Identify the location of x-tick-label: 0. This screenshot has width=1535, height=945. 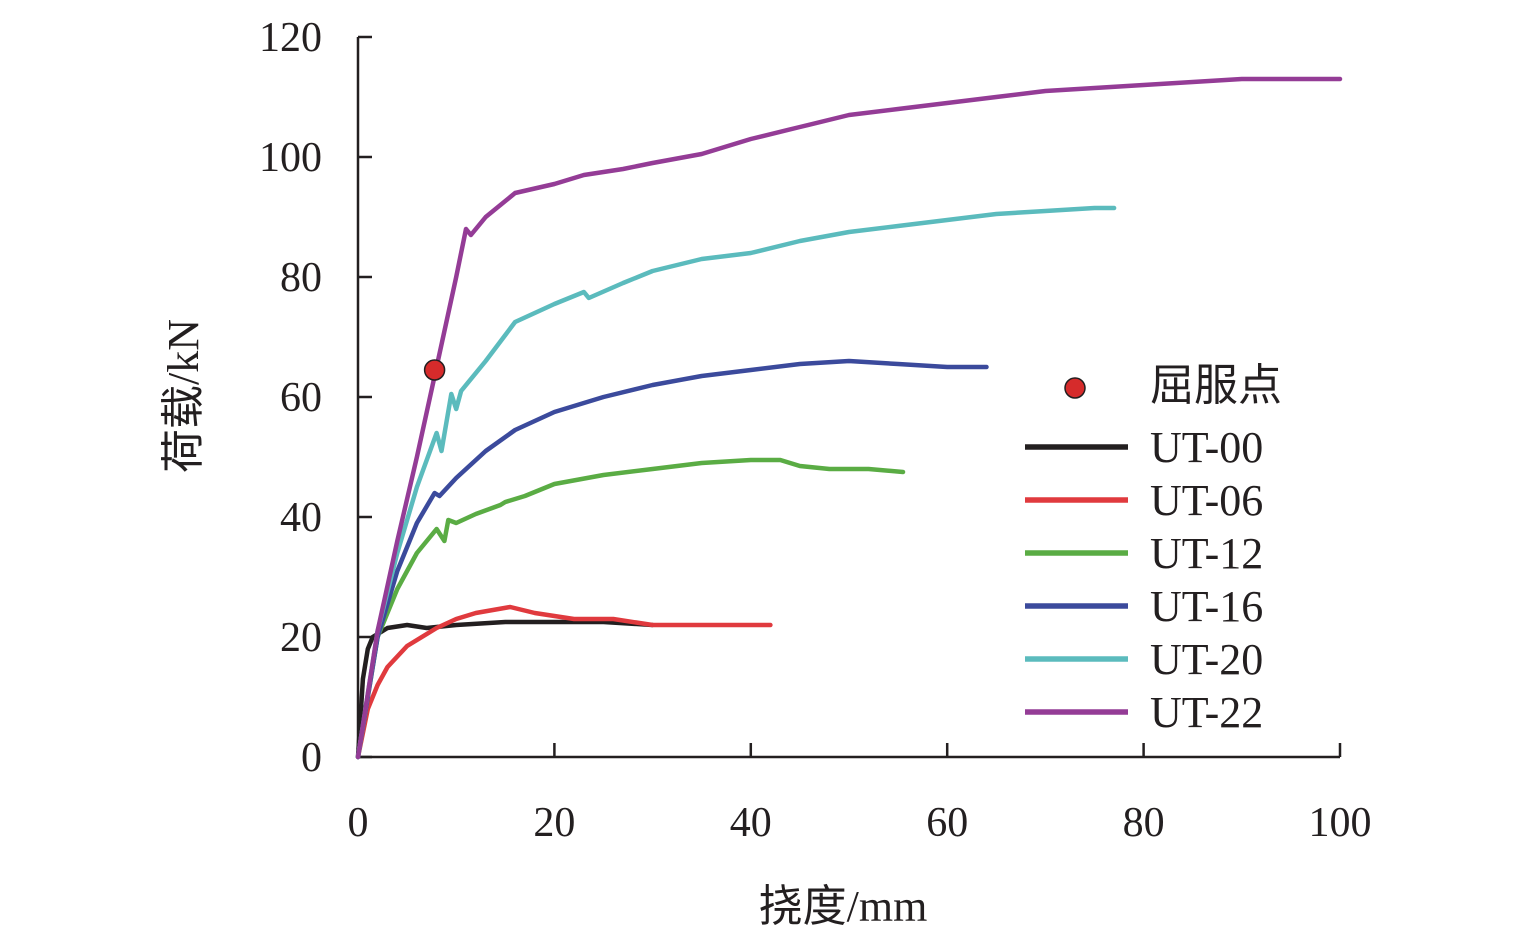
(358, 823).